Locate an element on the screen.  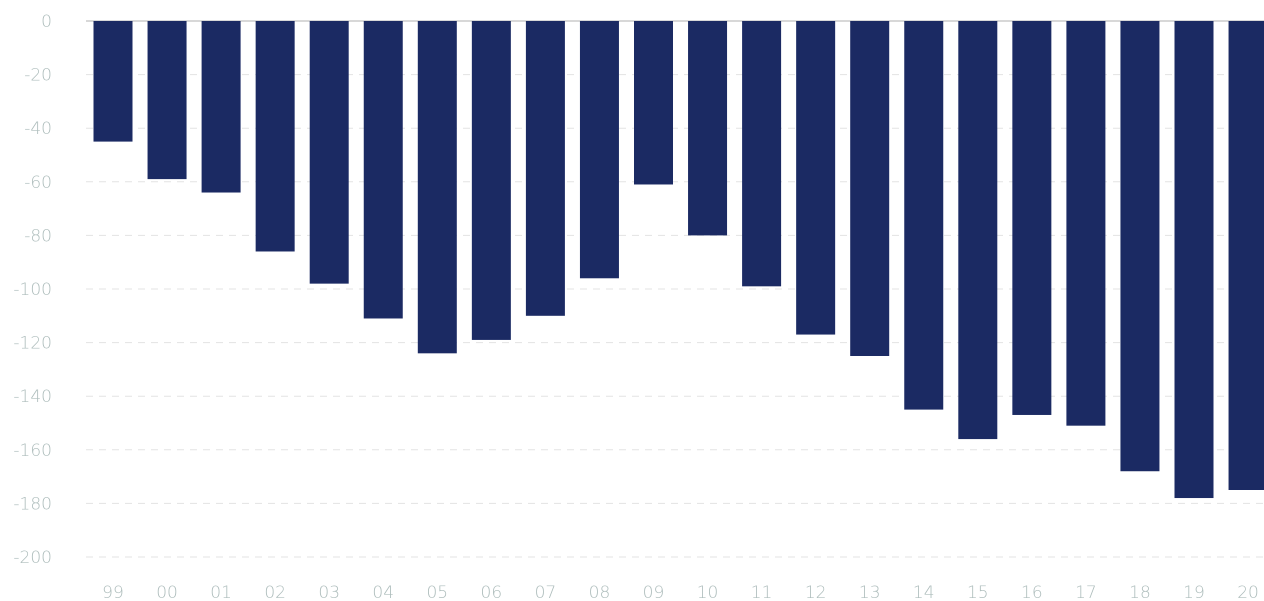
y-tick-label: -140 is located at coordinates (32, 397).